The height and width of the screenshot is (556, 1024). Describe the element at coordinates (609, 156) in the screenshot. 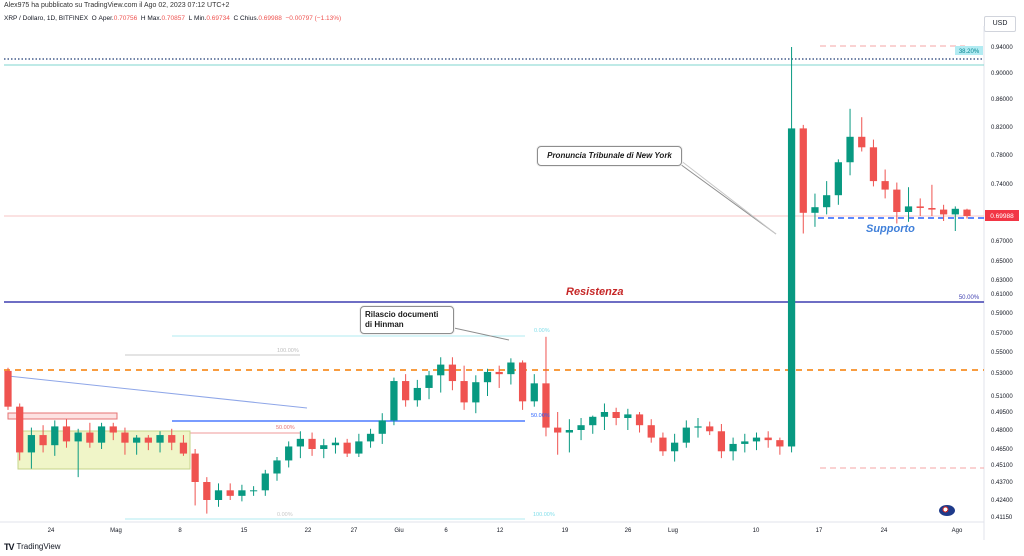

I see `court-annotation: Pronuncia Tribunale di New York` at that location.